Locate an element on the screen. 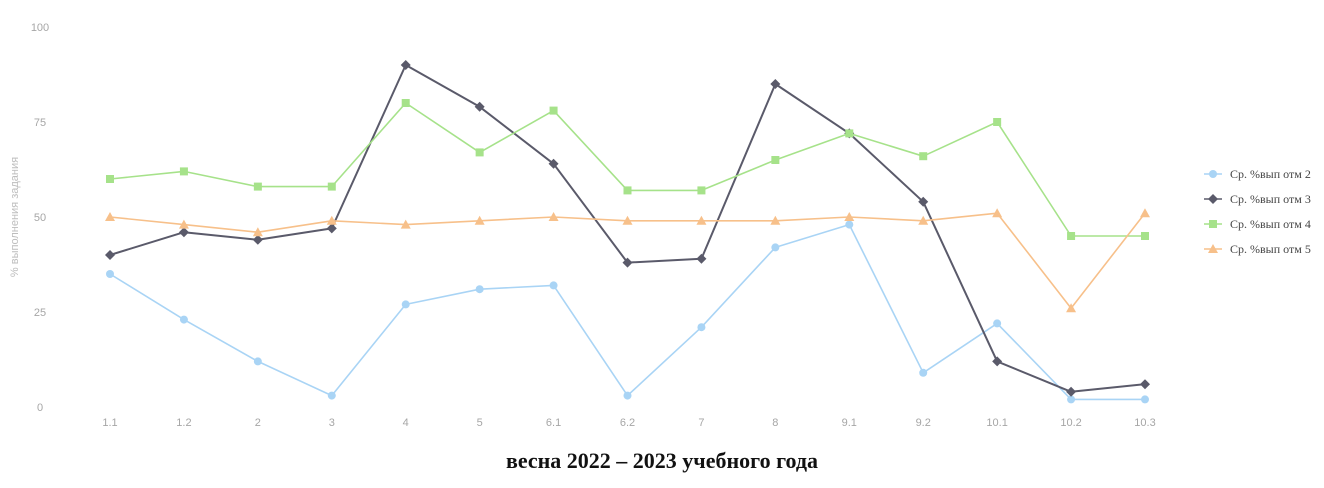 This screenshot has height=488, width=1324. x-tick-label: 7 is located at coordinates (701, 423).